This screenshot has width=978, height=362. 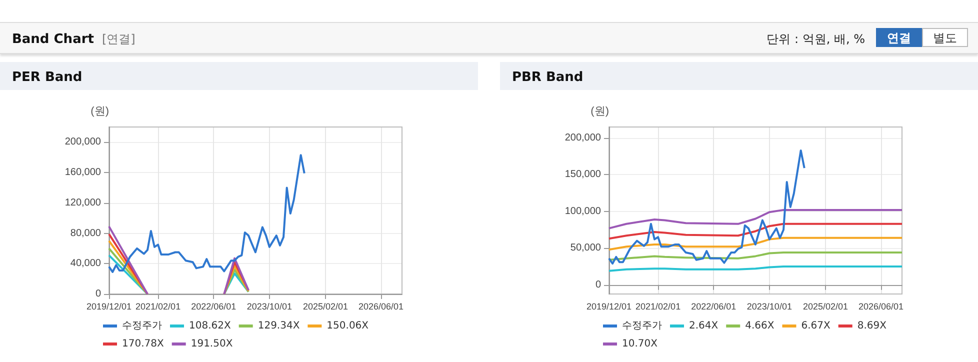 What do you see at coordinates (86, 233) in the screenshot?
I see `y-tick-label: 80,000` at bounding box center [86, 233].